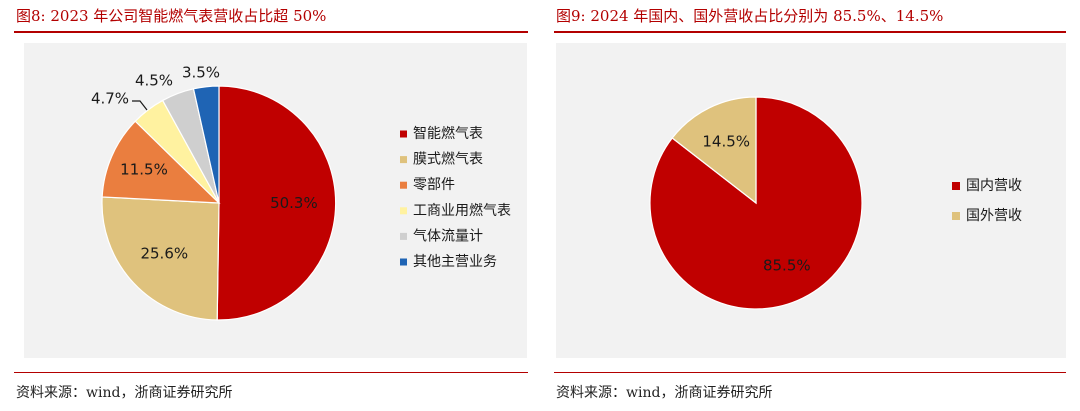 The height and width of the screenshot is (411, 1080). I want to click on data-label-4: 4.7%, so click(110, 99).